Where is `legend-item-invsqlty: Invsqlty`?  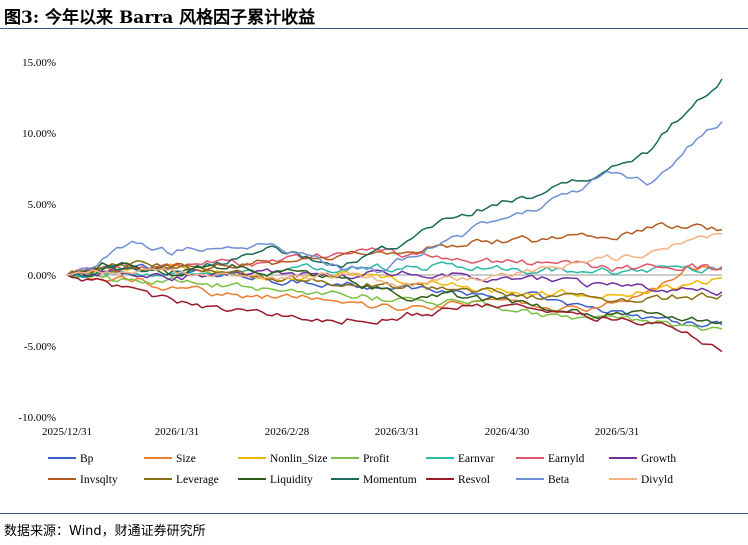 legend-item-invsqlty: Invsqlty is located at coordinates (83, 480).